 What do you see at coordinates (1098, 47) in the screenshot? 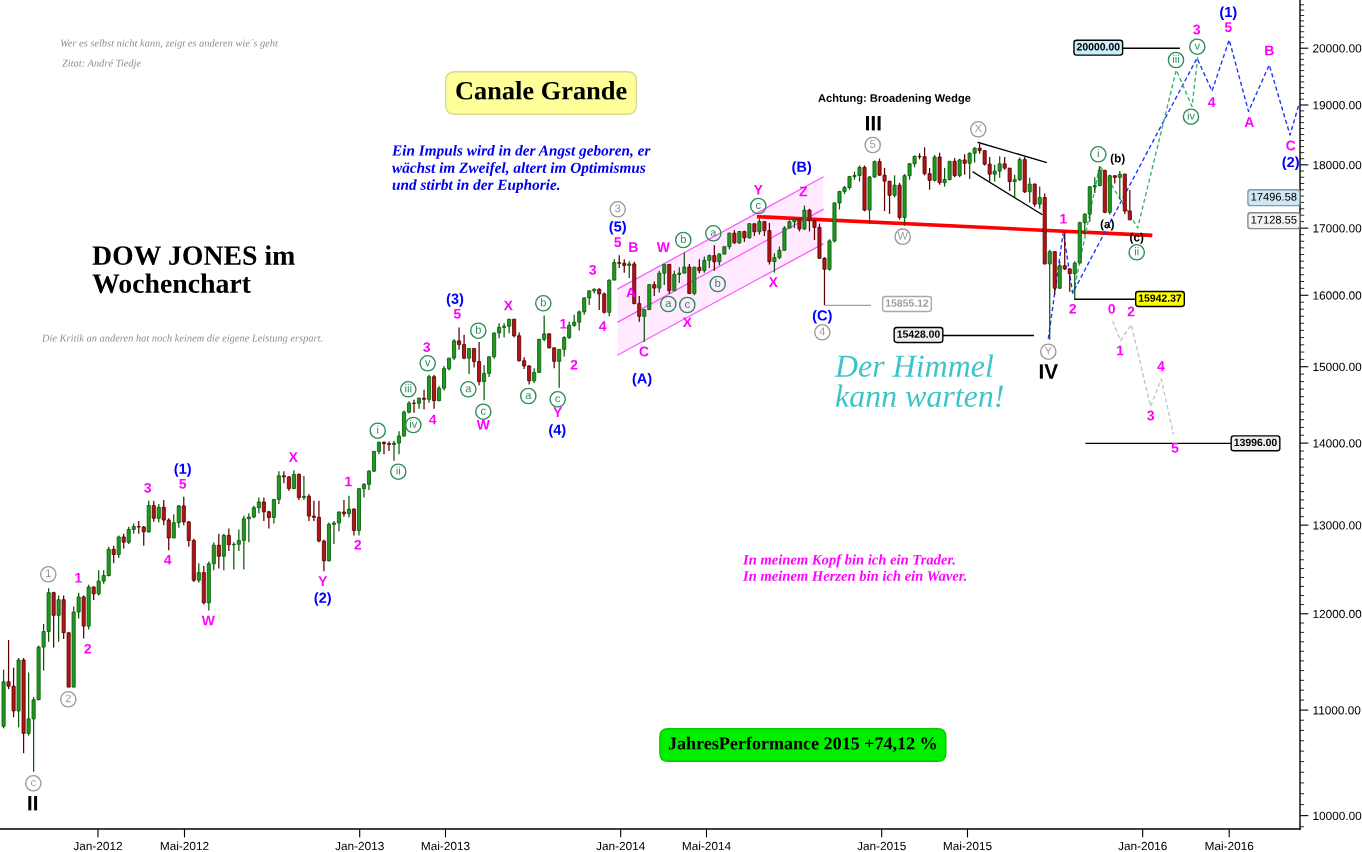
I see `annotation: 20000.00` at bounding box center [1098, 47].